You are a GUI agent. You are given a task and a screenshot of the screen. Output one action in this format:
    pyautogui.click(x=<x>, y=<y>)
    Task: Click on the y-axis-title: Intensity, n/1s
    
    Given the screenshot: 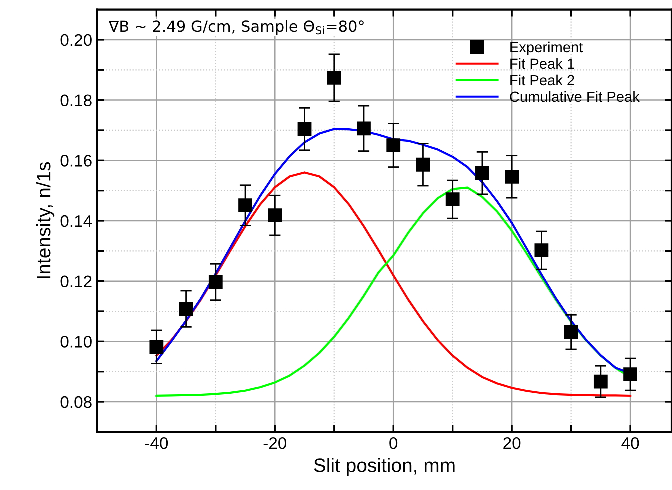 What is the action you would take?
    pyautogui.click(x=45, y=220)
    